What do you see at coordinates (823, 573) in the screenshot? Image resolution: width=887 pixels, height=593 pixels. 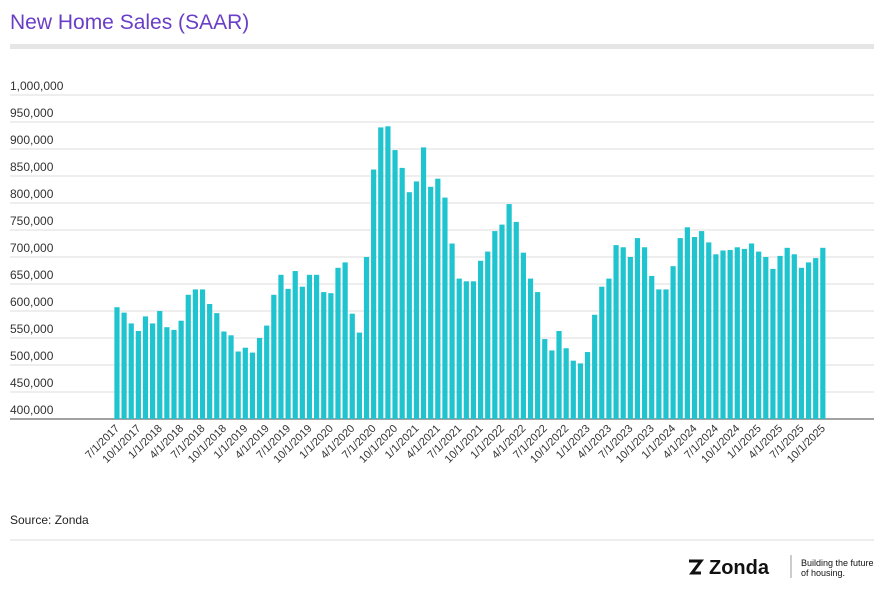 I see `logo-tagline: of housing.` at bounding box center [823, 573].